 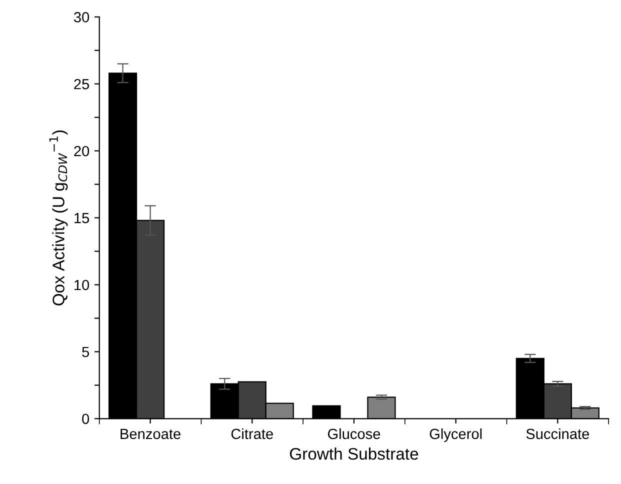 What do you see at coordinates (82, 84) in the screenshot?
I see `y-tick-label: 25` at bounding box center [82, 84].